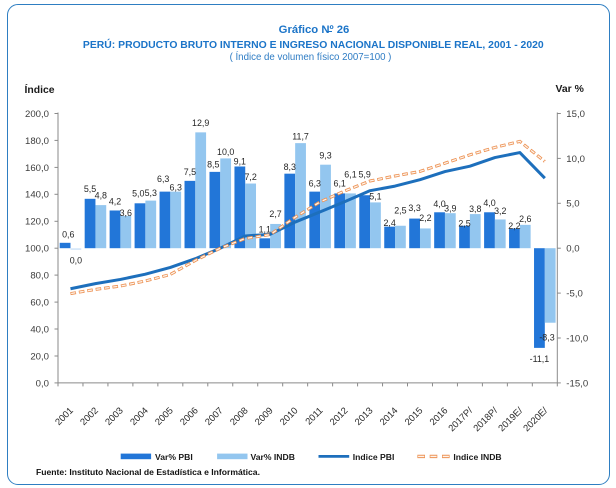 This screenshot has width=616, height=488. What do you see at coordinates (39, 303) in the screenshot?
I see `svg-text: 60,0` at bounding box center [39, 303].